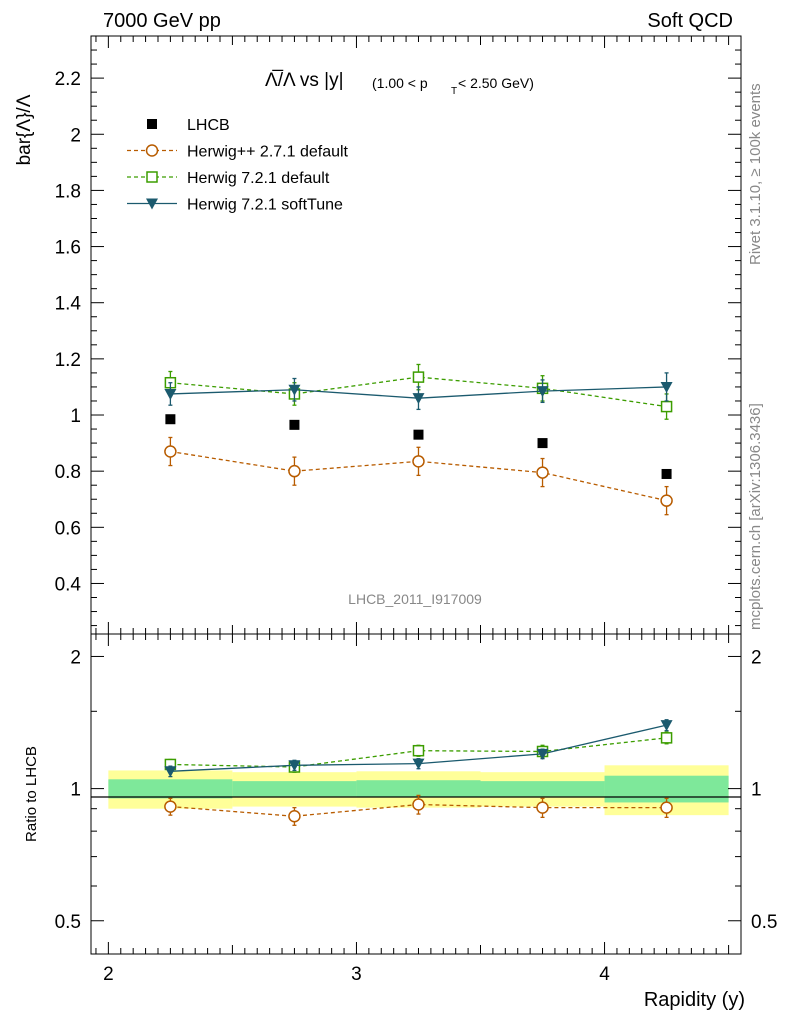 This screenshot has height=1024, width=786. What do you see at coordinates (415, 599) in the screenshot?
I see `analysis-watermark: LHCB_2011_I917009` at bounding box center [415, 599].